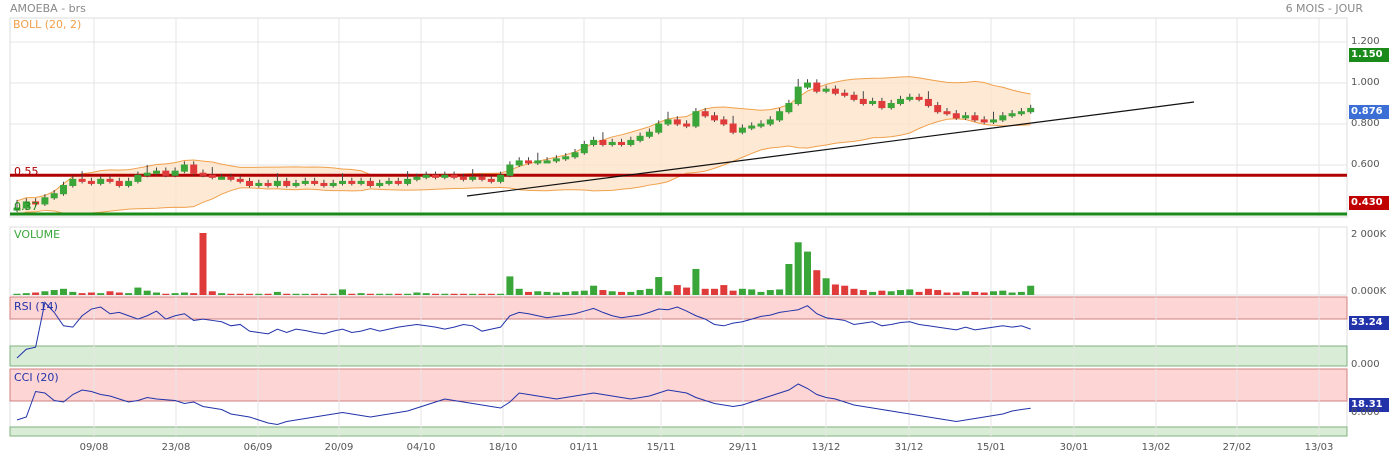 This screenshot has height=458, width=1391. What do you see at coordinates (48, 8) in the screenshot?
I see `chart-title: AMOEBA - brs` at bounding box center [48, 8].